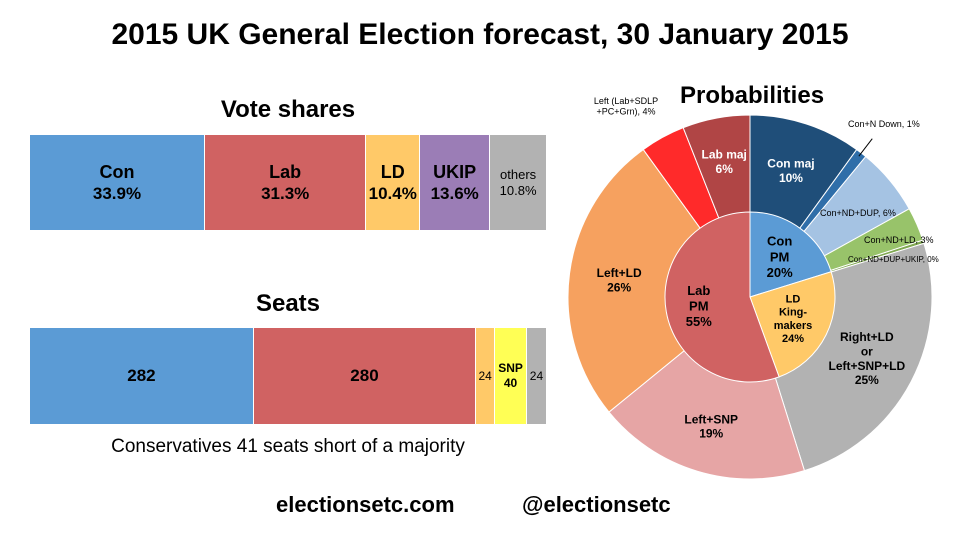 Image resolution: width=960 pixels, height=538 pixels. I want to click on vote-share-segment: LD 10.4%, so click(393, 182).